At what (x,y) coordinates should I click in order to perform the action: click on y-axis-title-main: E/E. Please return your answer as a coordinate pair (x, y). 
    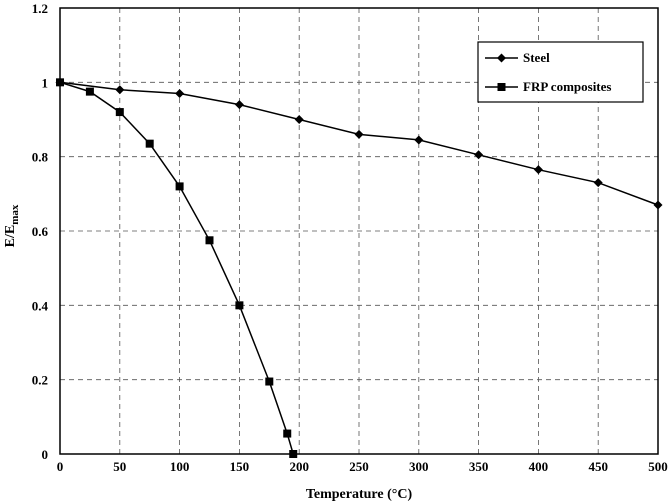
    Looking at the image, I should click on (10, 236).